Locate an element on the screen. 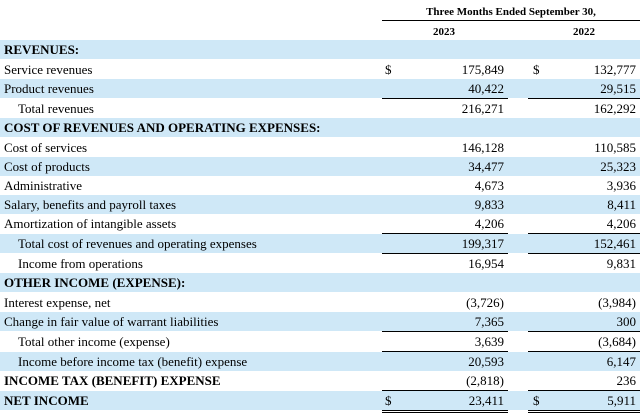 This screenshot has width=640, height=414. value-2022: 29,515 is located at coordinates (618, 88).